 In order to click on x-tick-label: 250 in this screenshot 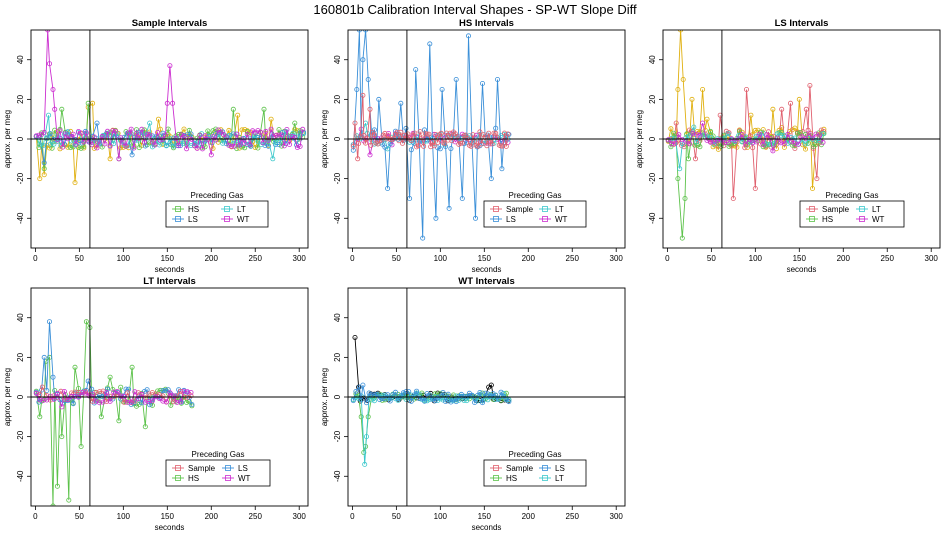, I will do `click(256, 516)`.